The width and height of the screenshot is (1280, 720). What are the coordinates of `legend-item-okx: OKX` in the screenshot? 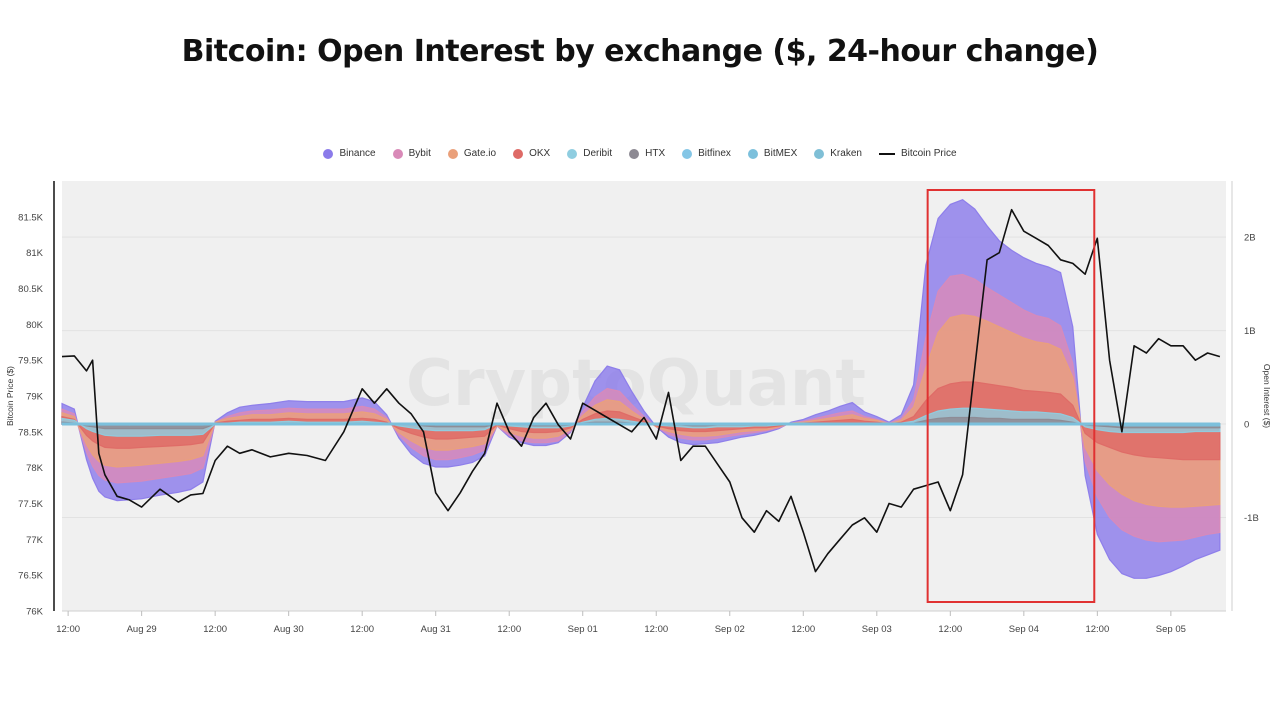 It's located at (531, 153).